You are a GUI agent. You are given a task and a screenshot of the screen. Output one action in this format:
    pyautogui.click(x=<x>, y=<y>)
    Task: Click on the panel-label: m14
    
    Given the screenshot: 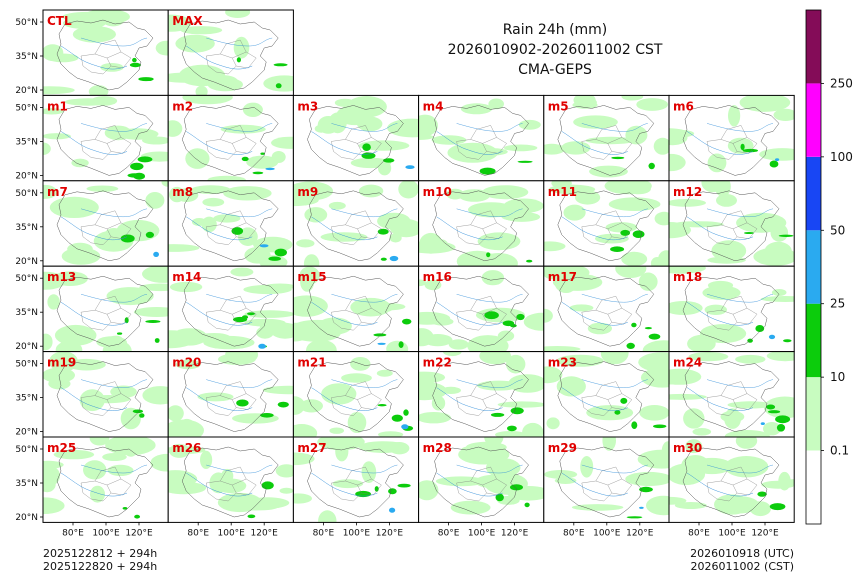 What is the action you would take?
    pyautogui.click(x=186, y=277)
    